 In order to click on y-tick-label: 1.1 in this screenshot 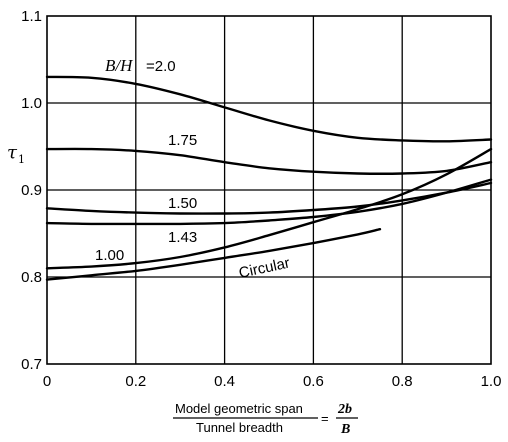, I will do `click(31, 16)`.